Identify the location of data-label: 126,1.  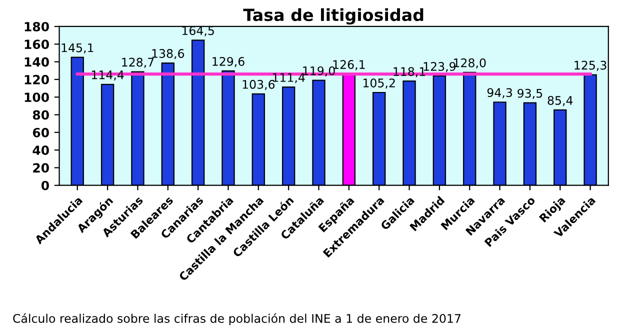
(349, 65).